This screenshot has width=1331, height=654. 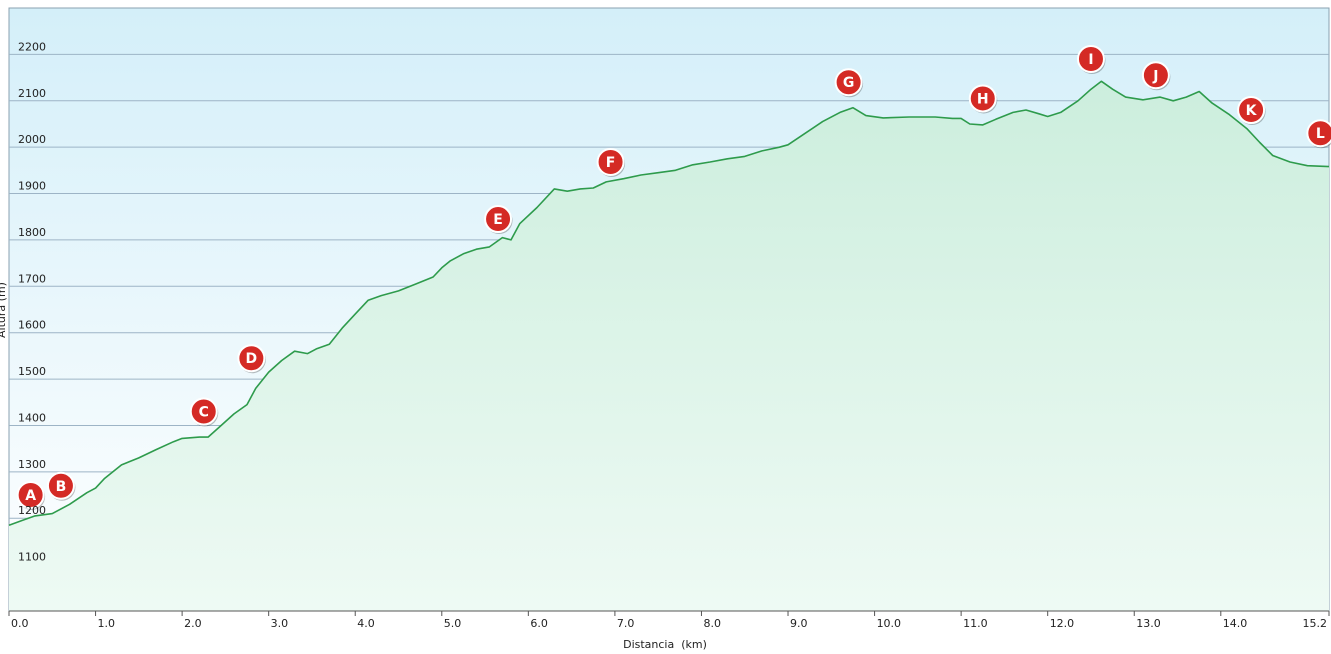 What do you see at coordinates (32, 510) in the screenshot?
I see `y-tick-label: 1200` at bounding box center [32, 510].